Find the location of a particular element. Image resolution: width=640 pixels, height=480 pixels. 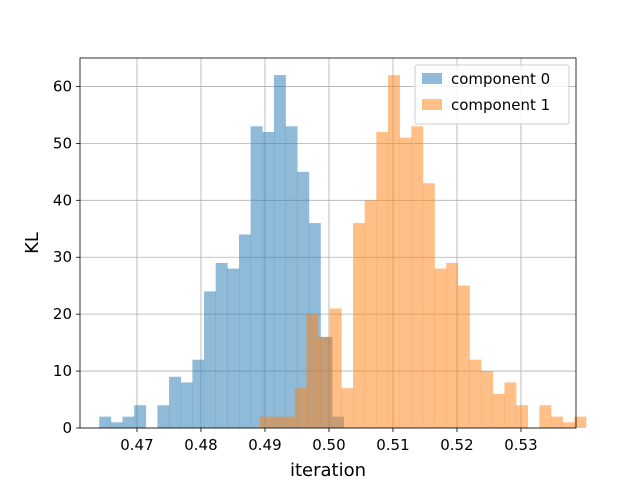

y-tick-label: 10 is located at coordinates (62, 371).